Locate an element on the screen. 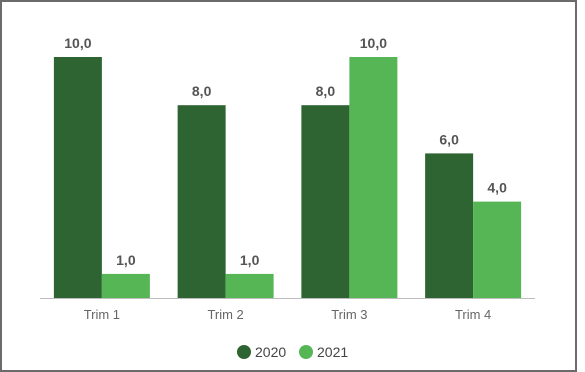 This screenshot has height=372, width=585. category-label-trim-3: Trim 3 is located at coordinates (349, 314).